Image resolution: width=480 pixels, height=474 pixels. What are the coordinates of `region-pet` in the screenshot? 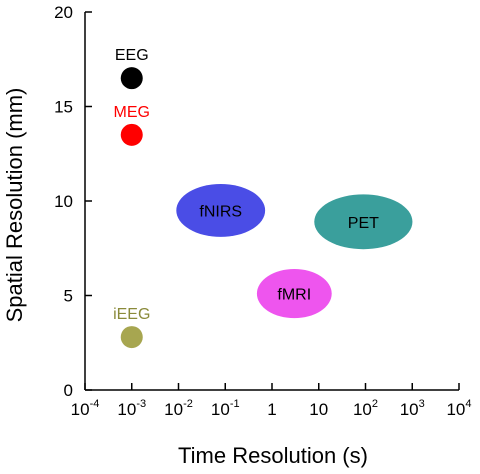 It's located at (363, 222).